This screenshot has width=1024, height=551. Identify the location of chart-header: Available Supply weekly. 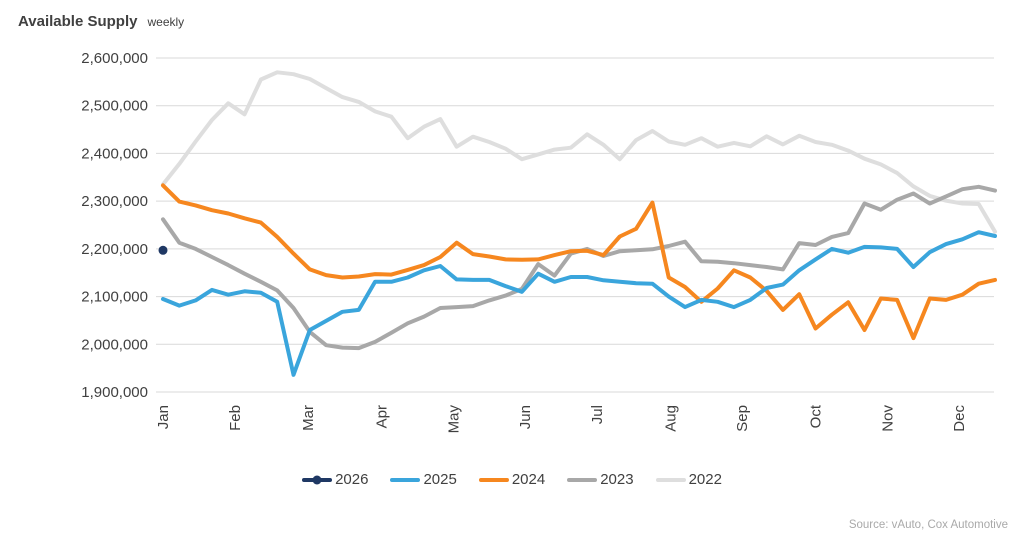
(101, 22).